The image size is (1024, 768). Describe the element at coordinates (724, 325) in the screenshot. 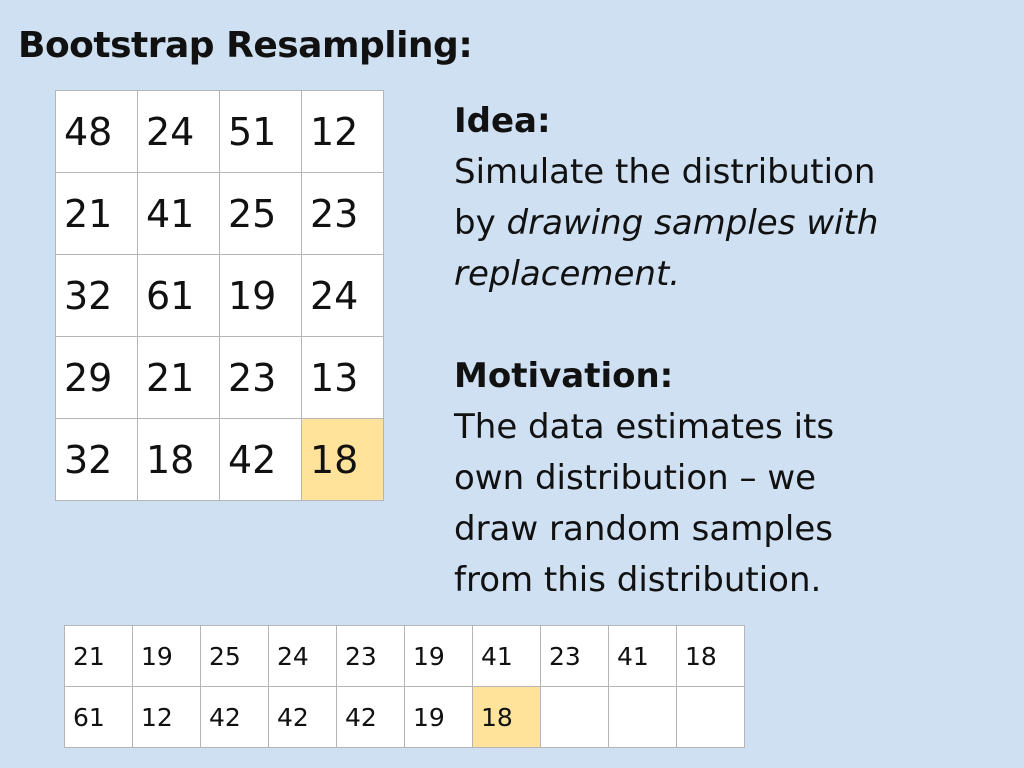

I see `paragraph-spacer` at that location.